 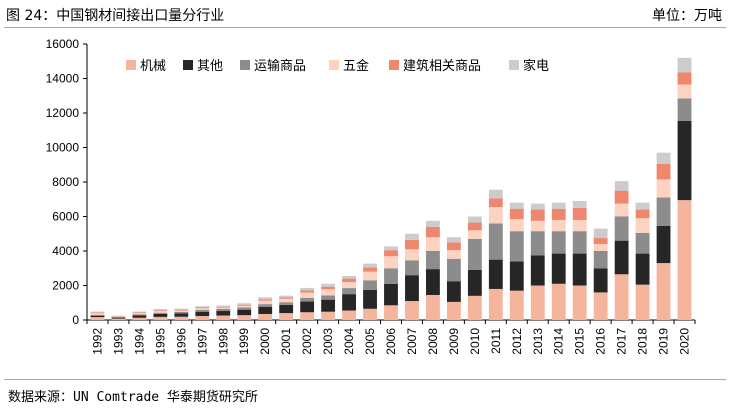 What do you see at coordinates (244, 341) in the screenshot?
I see `x-tick-label: 1999` at bounding box center [244, 341].